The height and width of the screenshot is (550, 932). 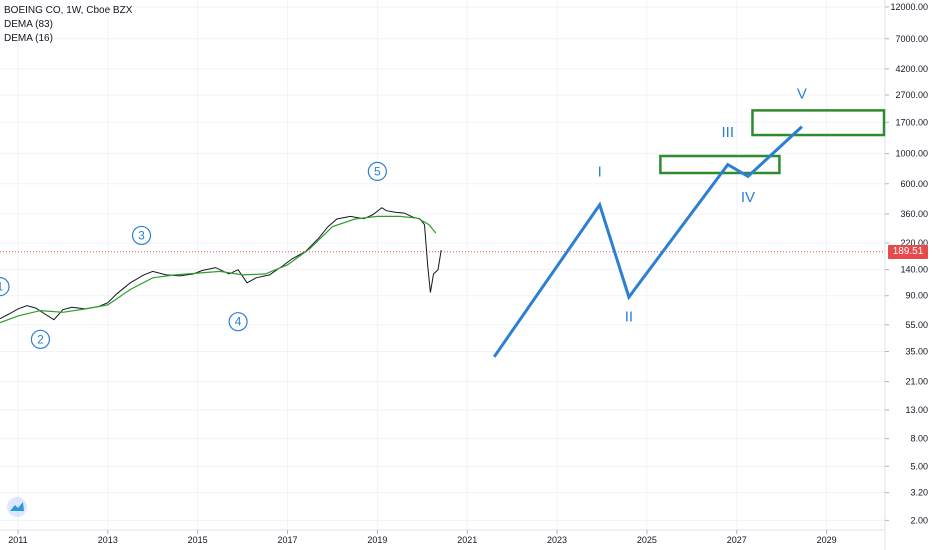 I want to click on elliott-wave-projection, so click(x=647, y=241).